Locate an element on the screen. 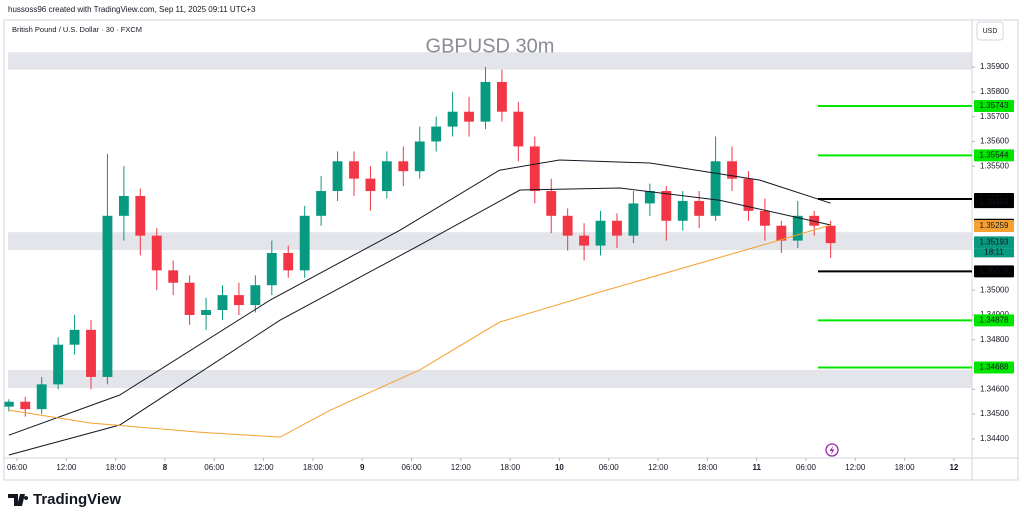 The width and height of the screenshot is (1024, 522). y-tick-label: 1.35800 is located at coordinates (994, 91).